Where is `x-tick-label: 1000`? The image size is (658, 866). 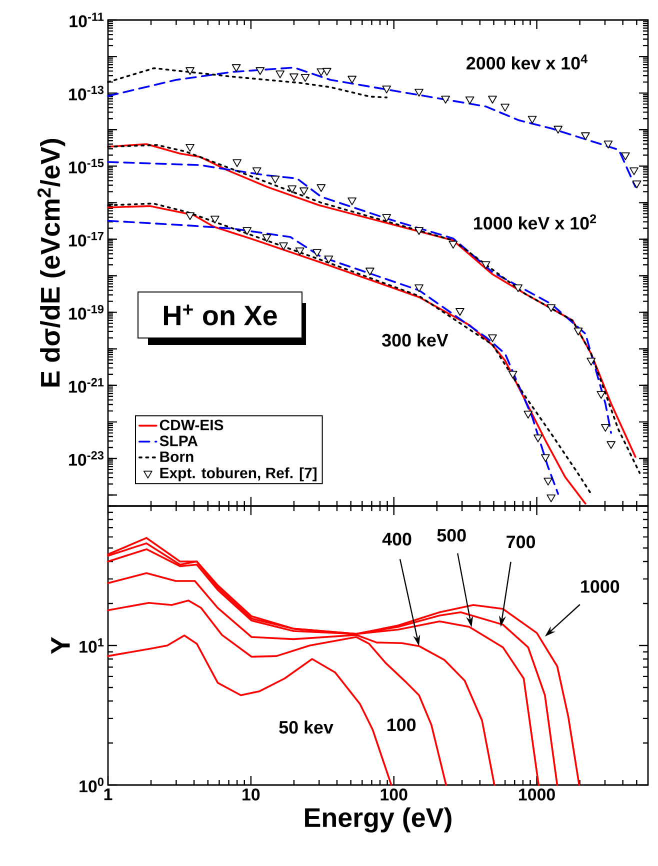
x-tick-label: 1000 is located at coordinates (537, 794).